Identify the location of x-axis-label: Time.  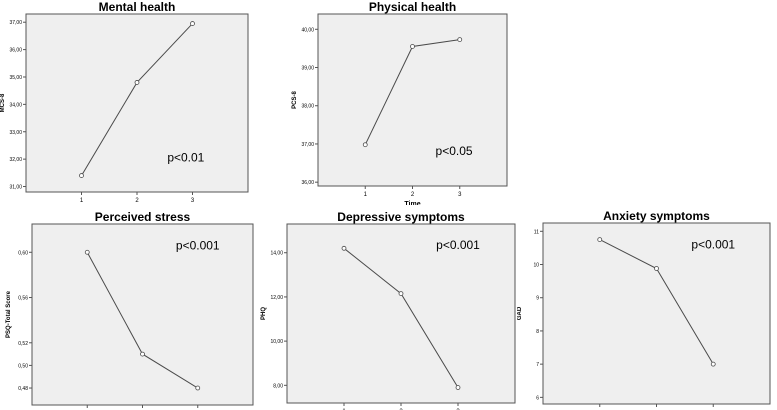
(412, 203).